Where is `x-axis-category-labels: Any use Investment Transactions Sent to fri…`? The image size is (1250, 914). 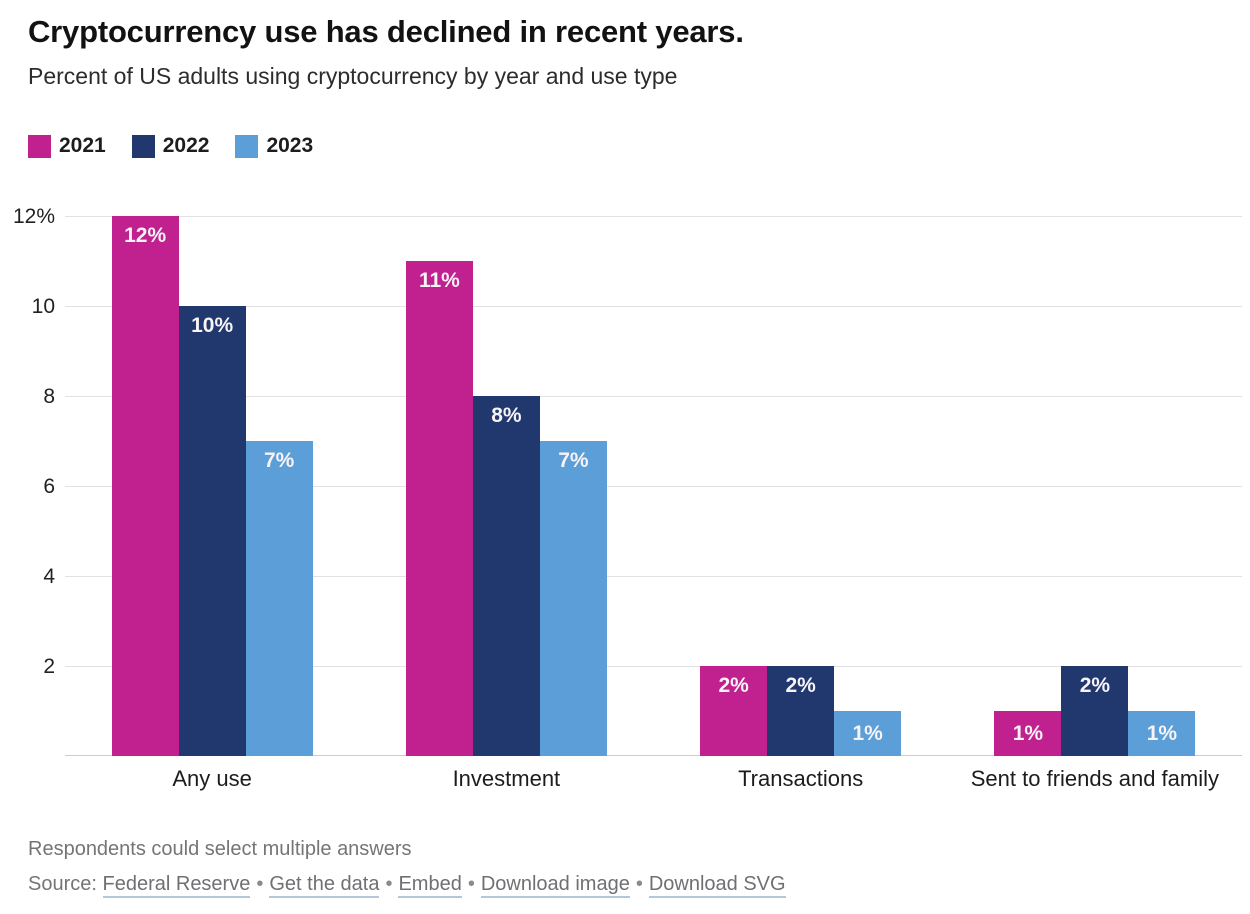
x-axis-category-labels: Any use Investment Transactions Sent to fri… is located at coordinates (653, 779).